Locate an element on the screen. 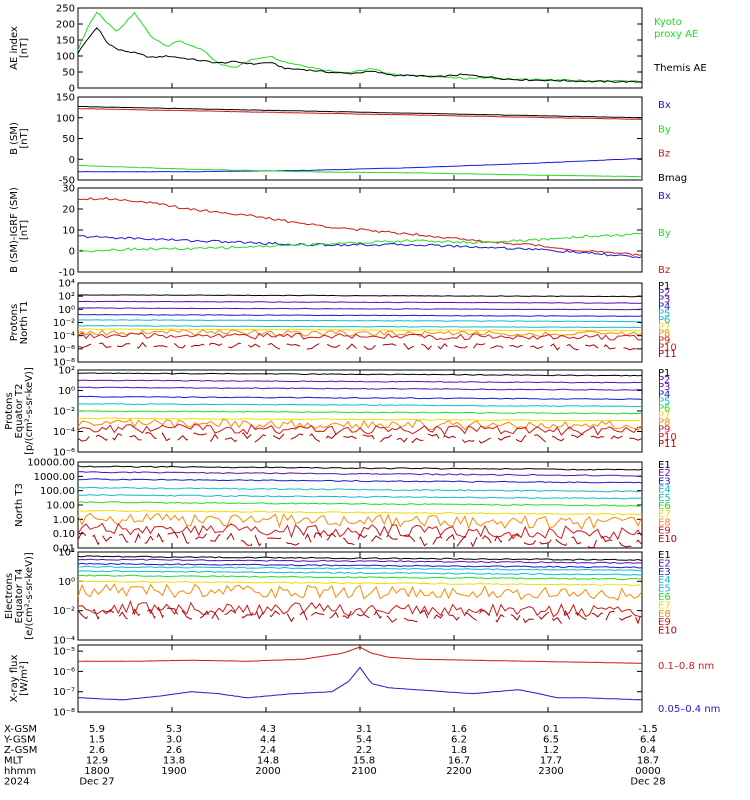 The height and width of the screenshot is (800, 750). axis-row-value: 4.3 is located at coordinates (268, 729).